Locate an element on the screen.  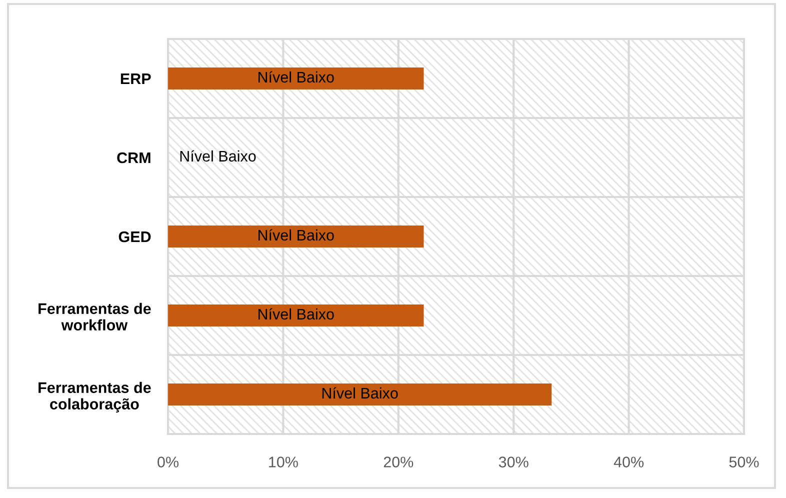
y-tick-label: Ferramentas de colaboração is located at coordinates (94, 397).